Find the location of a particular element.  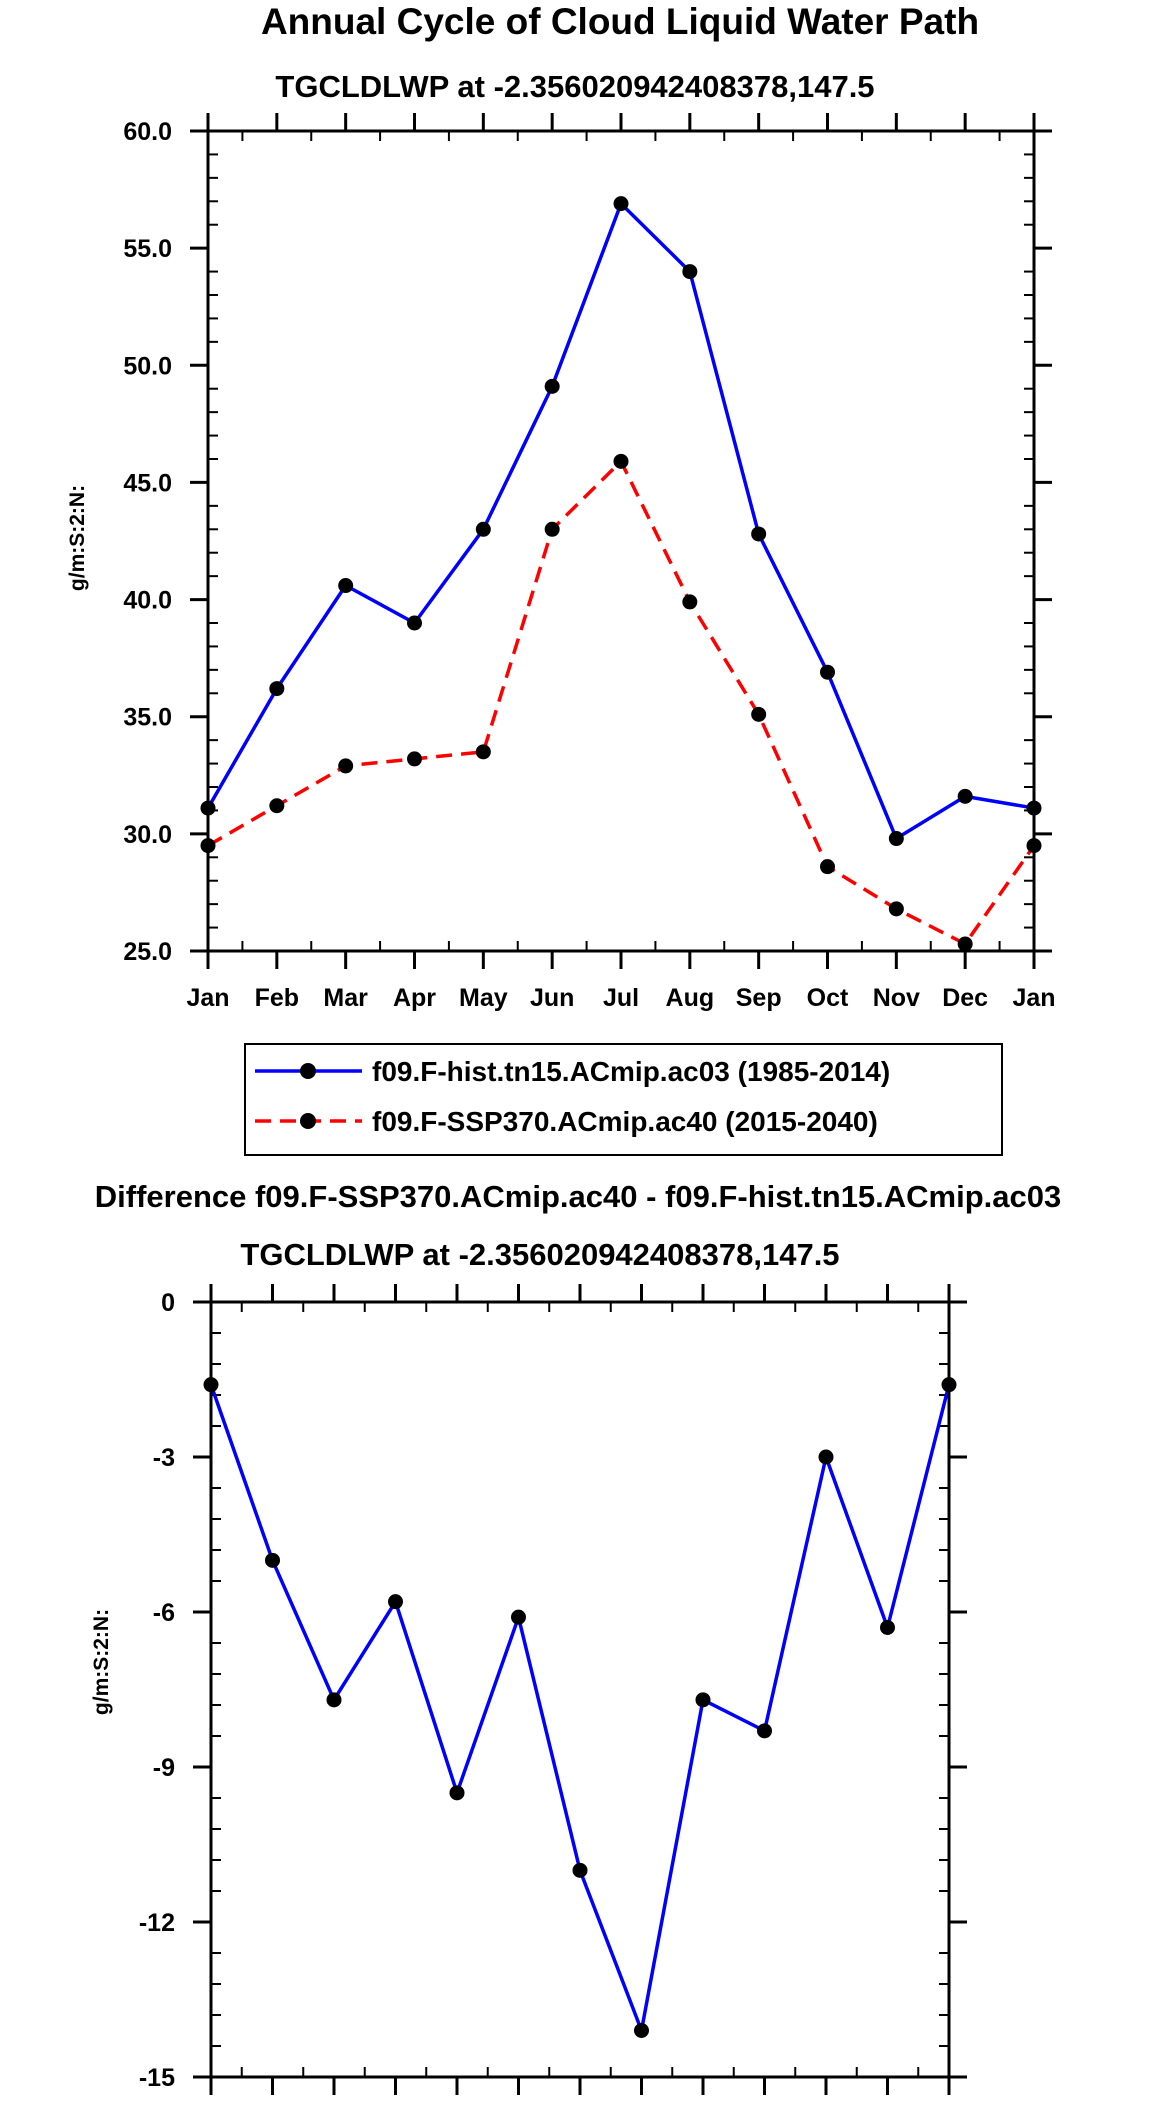

bottom-y-tick-label: -6 is located at coordinates (164, 1613).